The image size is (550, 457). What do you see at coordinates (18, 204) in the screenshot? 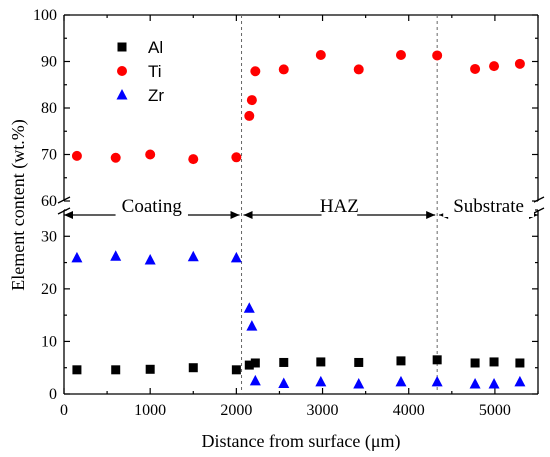
I see `y-axis-title: Element content (wt.%)` at bounding box center [18, 204].